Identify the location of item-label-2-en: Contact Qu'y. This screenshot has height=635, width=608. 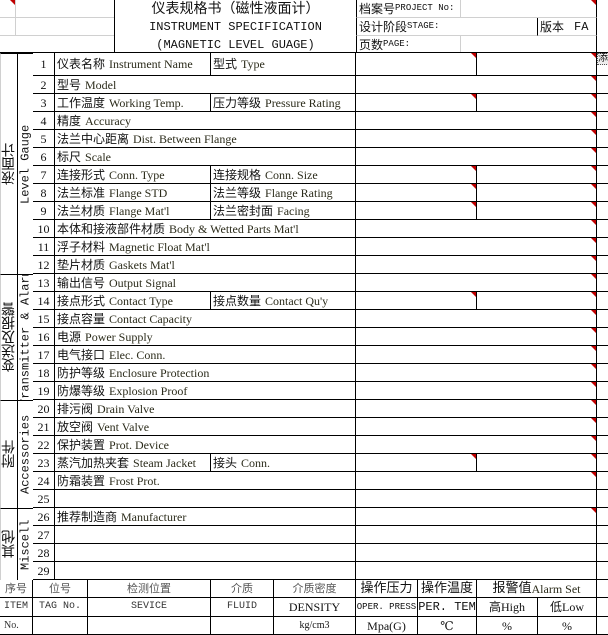
(297, 300).